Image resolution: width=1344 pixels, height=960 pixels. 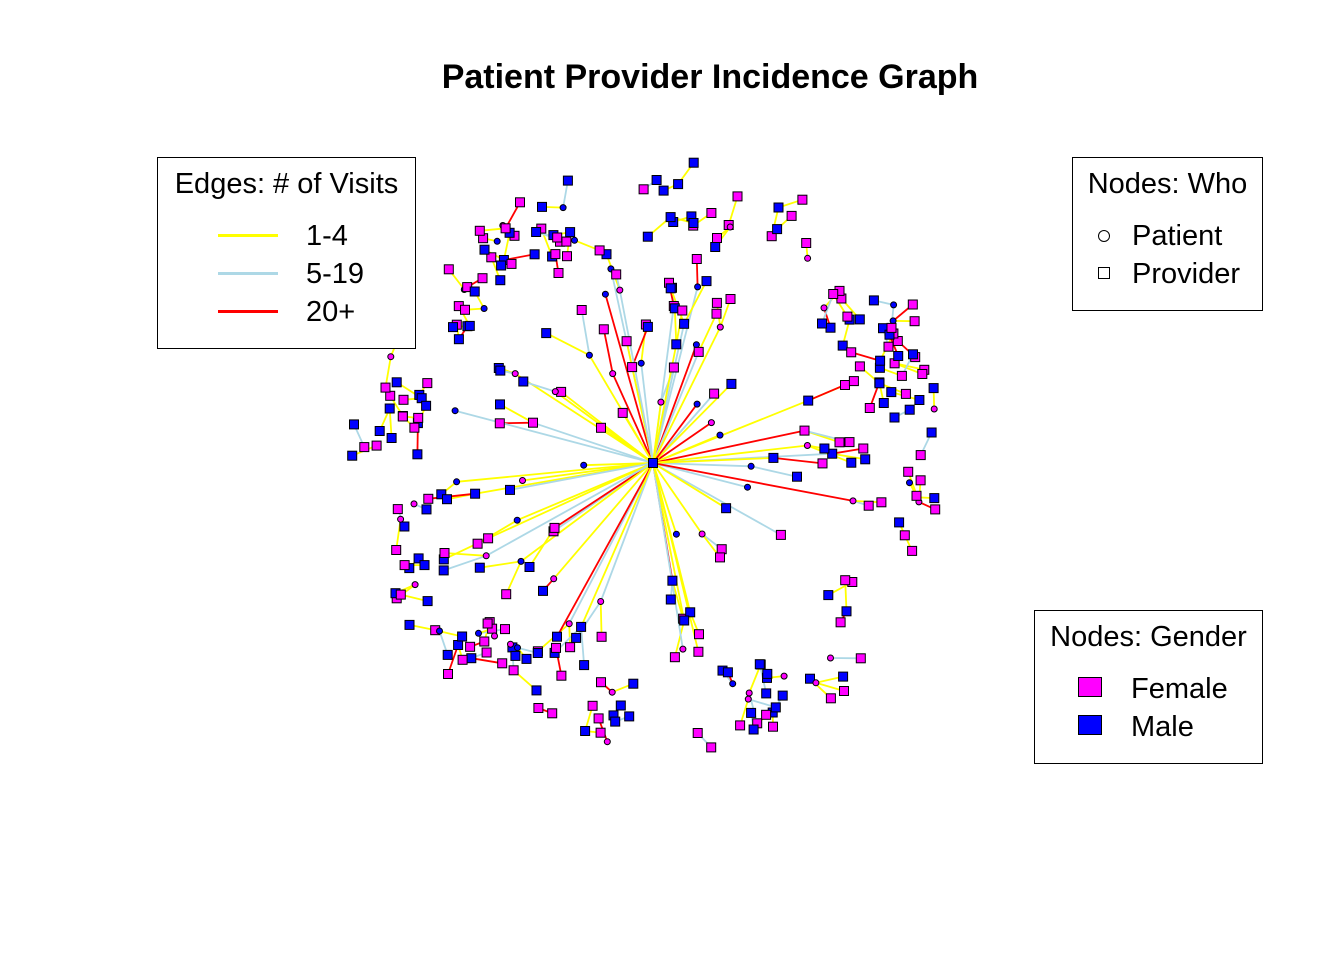 I want to click on female-swatch-icon, so click(x=1090, y=687).